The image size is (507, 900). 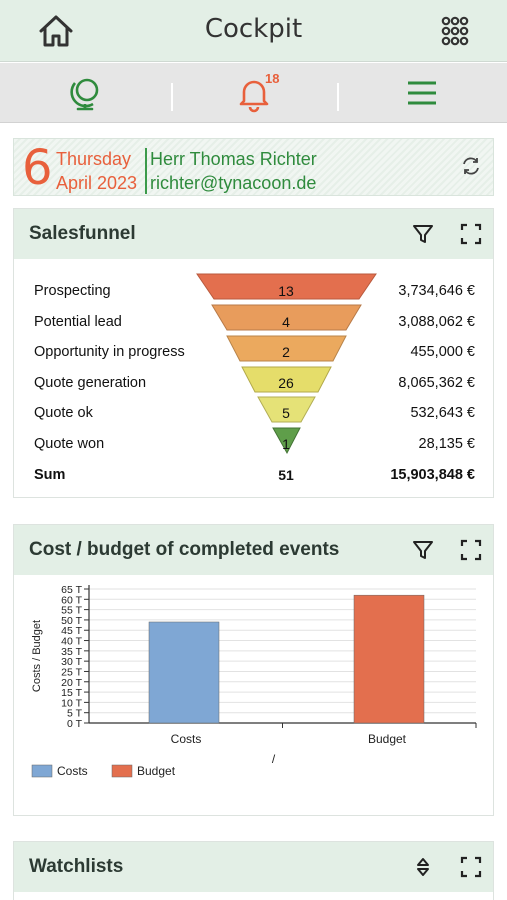 What do you see at coordinates (71, 693) in the screenshot?
I see `y-tick-label: 15 T` at bounding box center [71, 693].